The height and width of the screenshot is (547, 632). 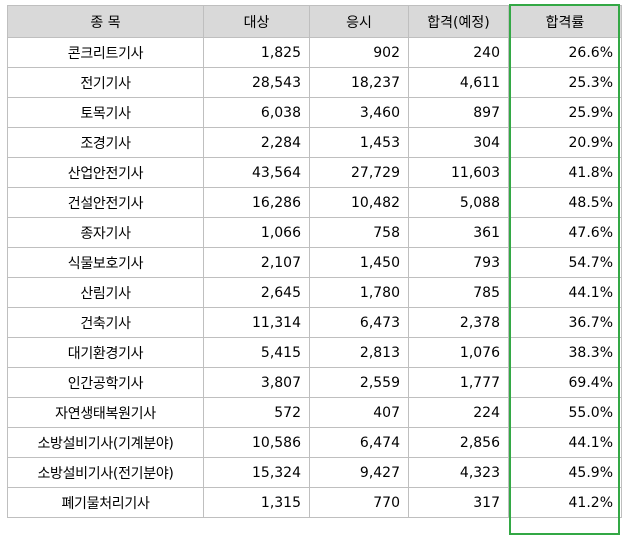 What do you see at coordinates (359, 442) in the screenshot?
I see `cell-examinees: 6,474` at bounding box center [359, 442].